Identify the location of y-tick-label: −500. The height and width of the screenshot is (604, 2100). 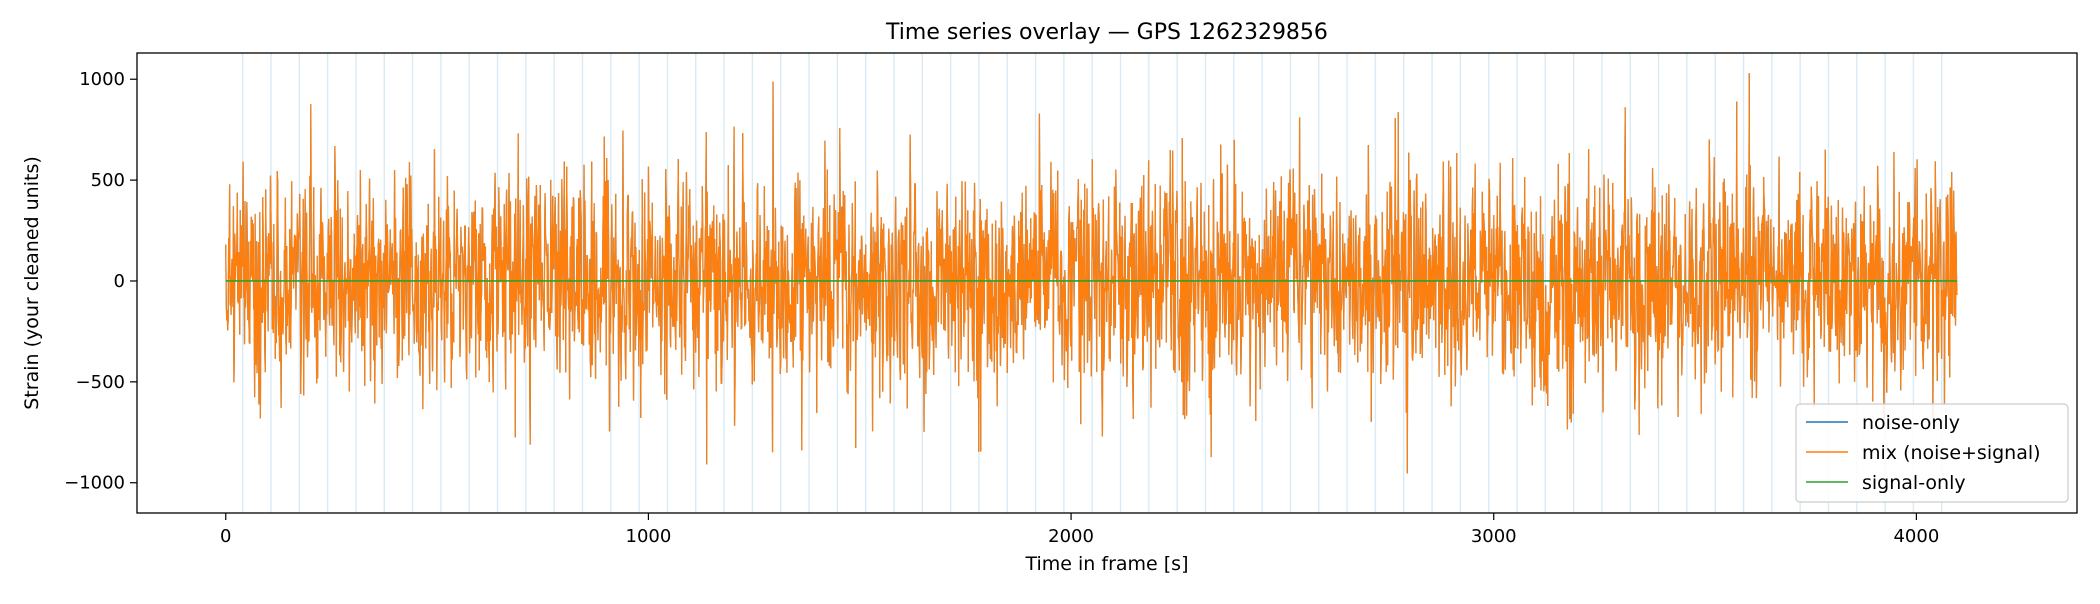
(100, 382).